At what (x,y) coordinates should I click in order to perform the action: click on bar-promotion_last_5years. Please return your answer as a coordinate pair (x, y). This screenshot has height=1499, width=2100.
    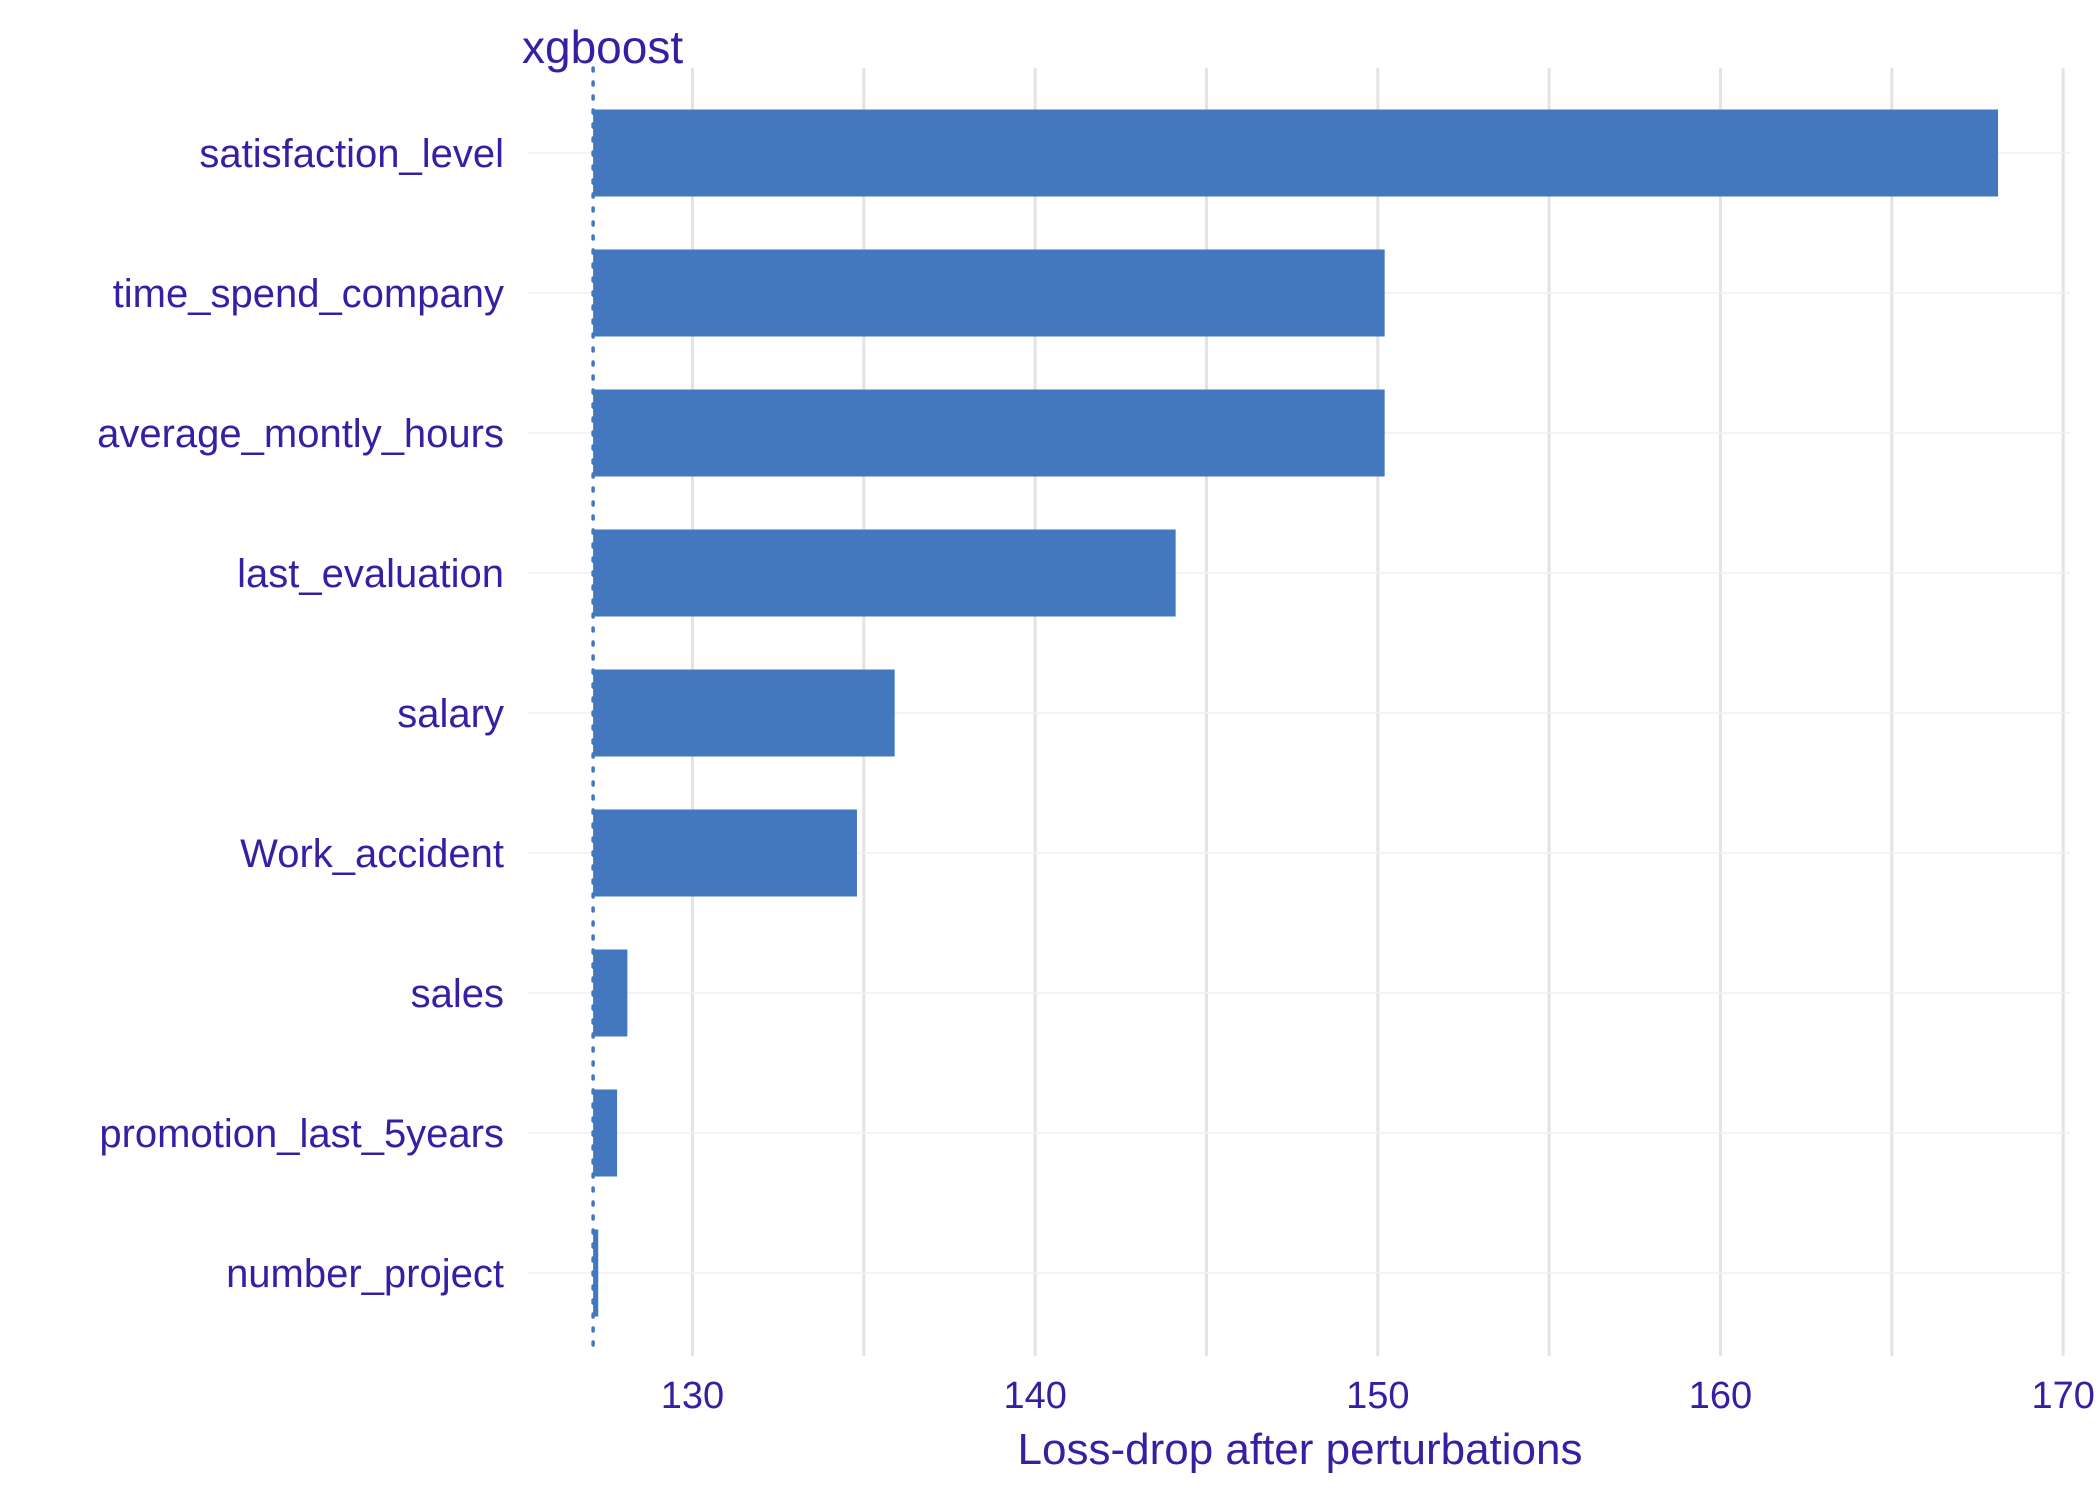
    Looking at the image, I should click on (605, 1133).